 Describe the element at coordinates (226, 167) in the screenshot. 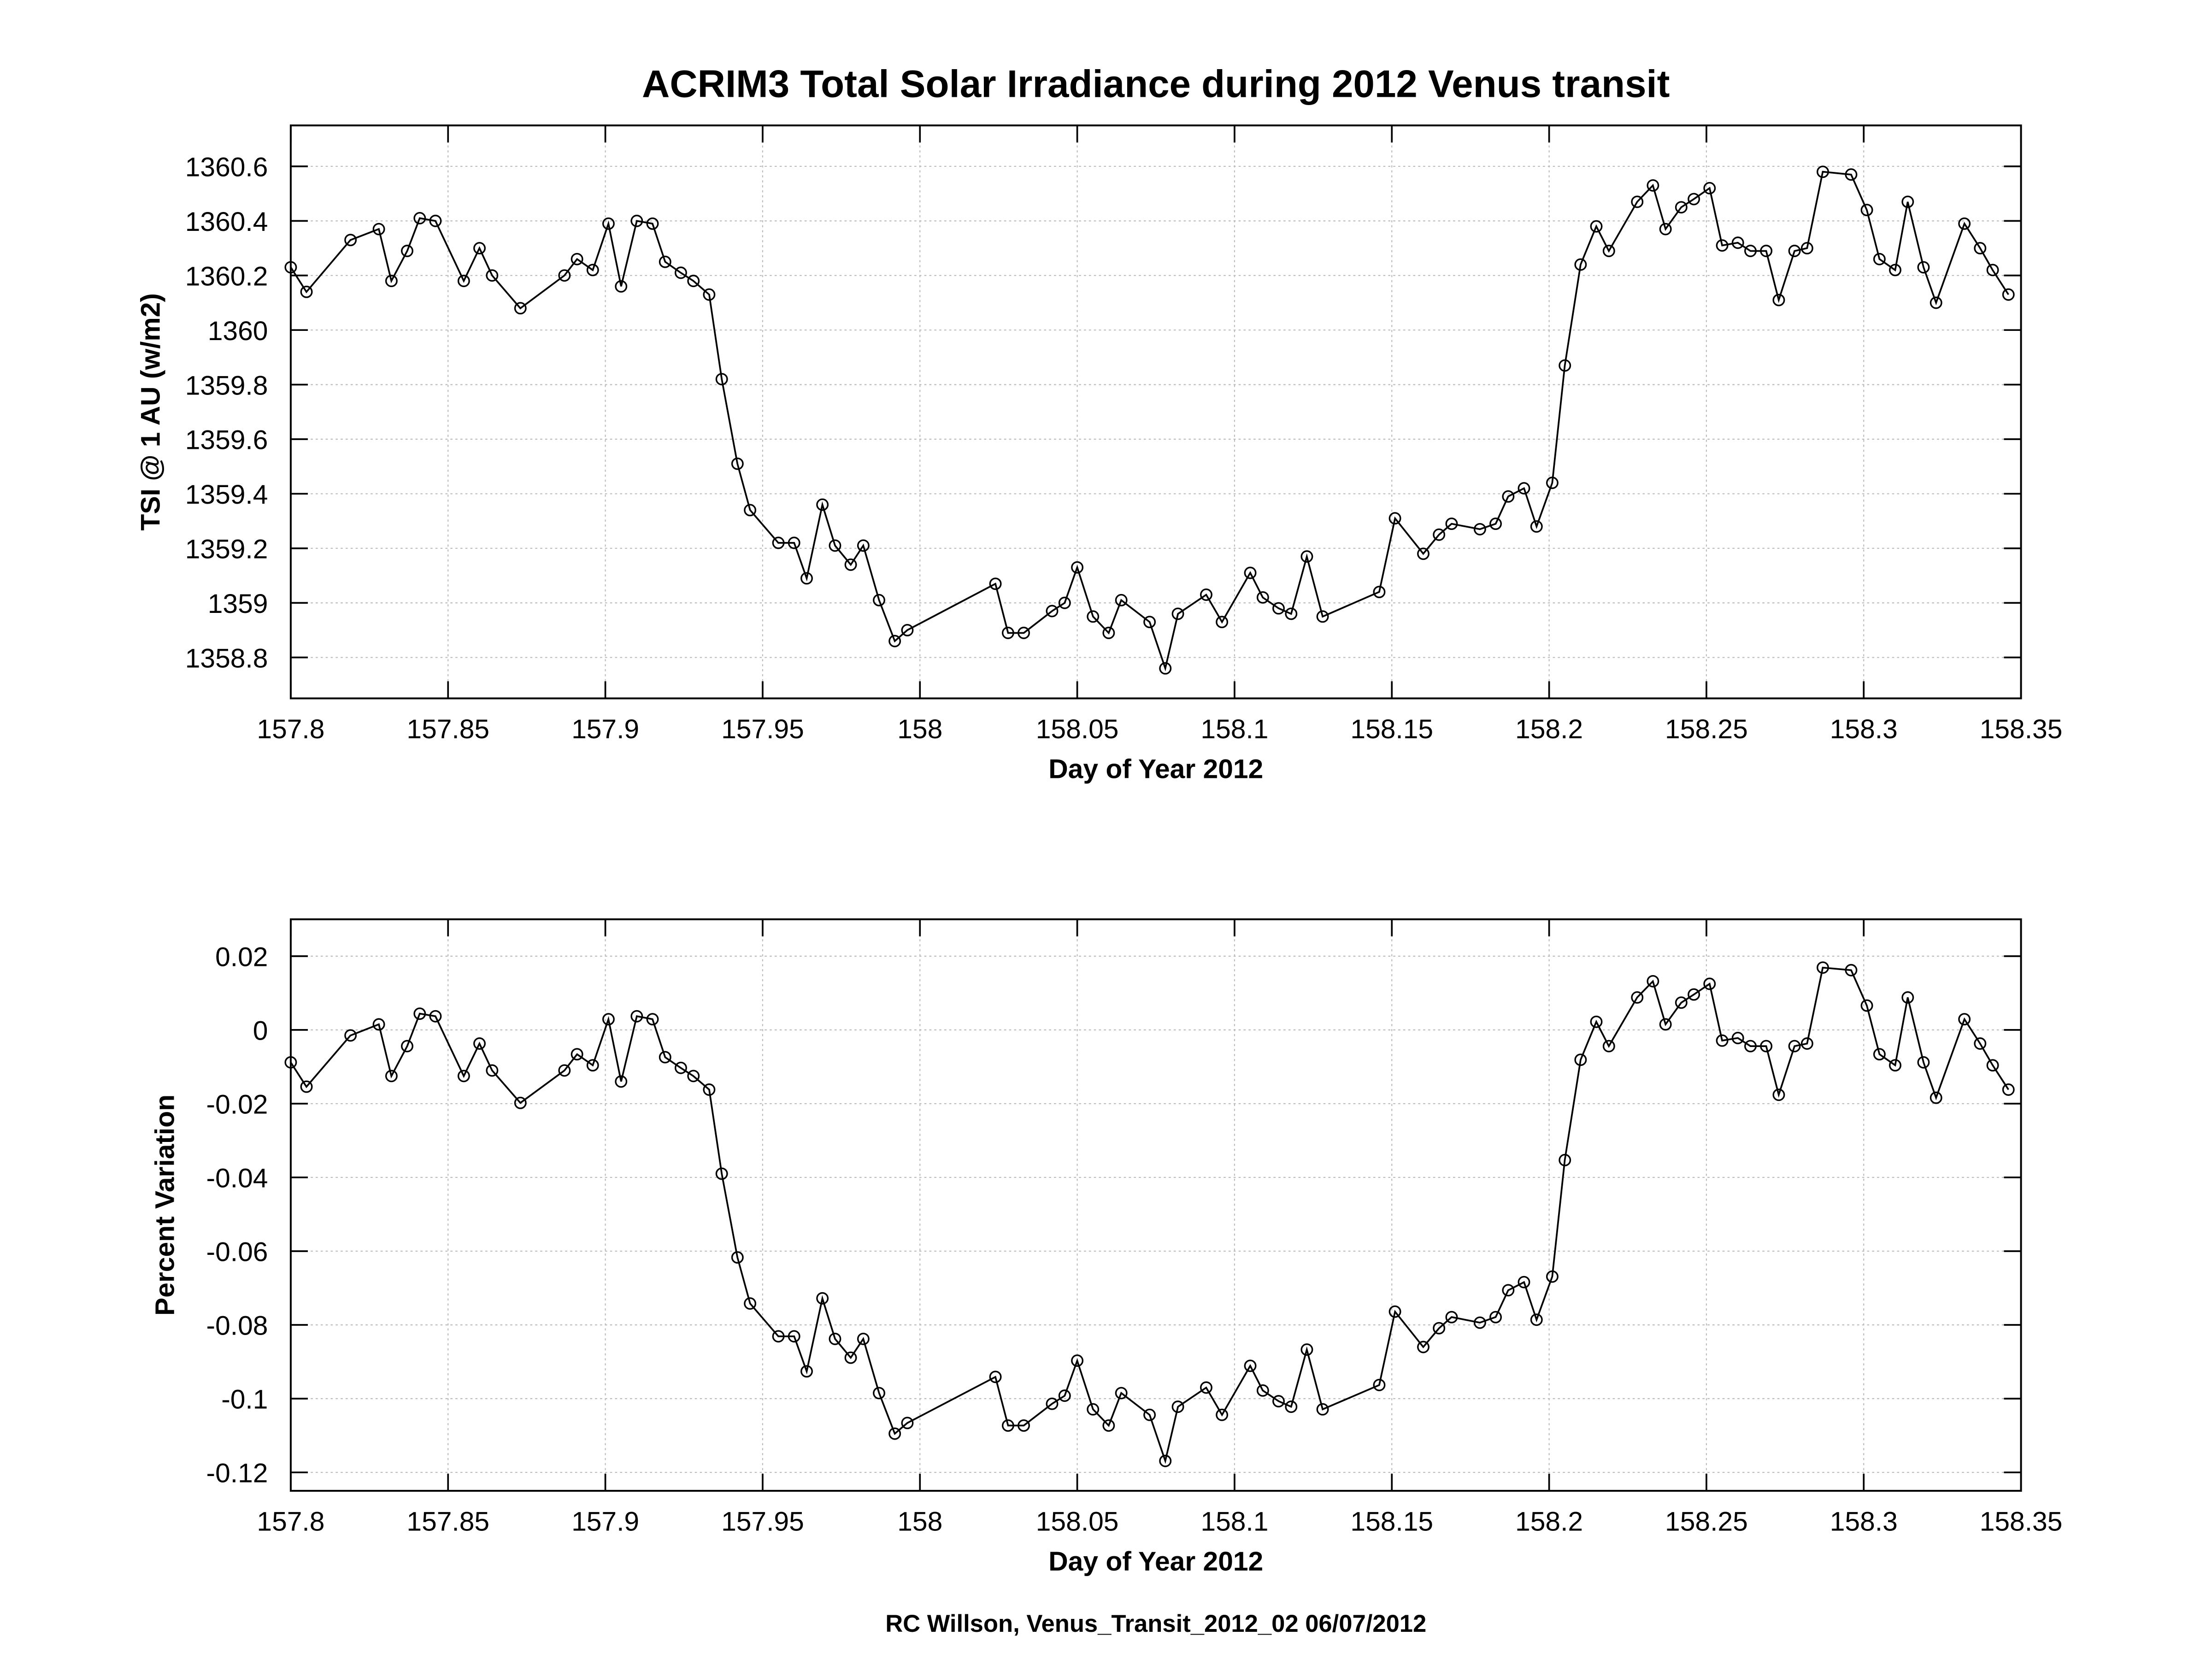

I see `y-tick-label: 1360.6` at that location.